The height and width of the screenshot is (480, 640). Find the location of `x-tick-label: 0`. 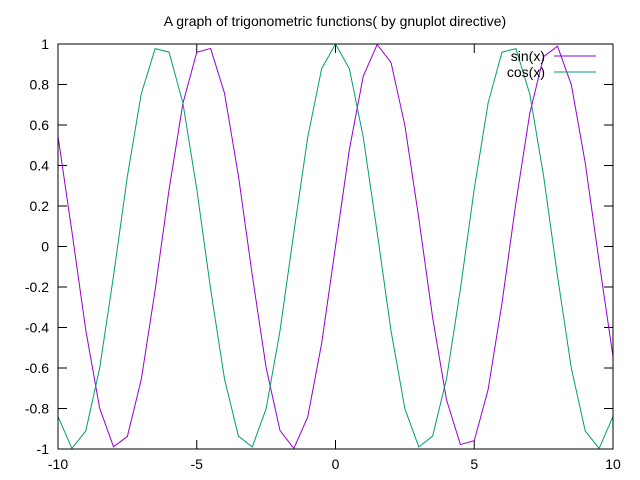

x-tick-label: 0 is located at coordinates (336, 464).